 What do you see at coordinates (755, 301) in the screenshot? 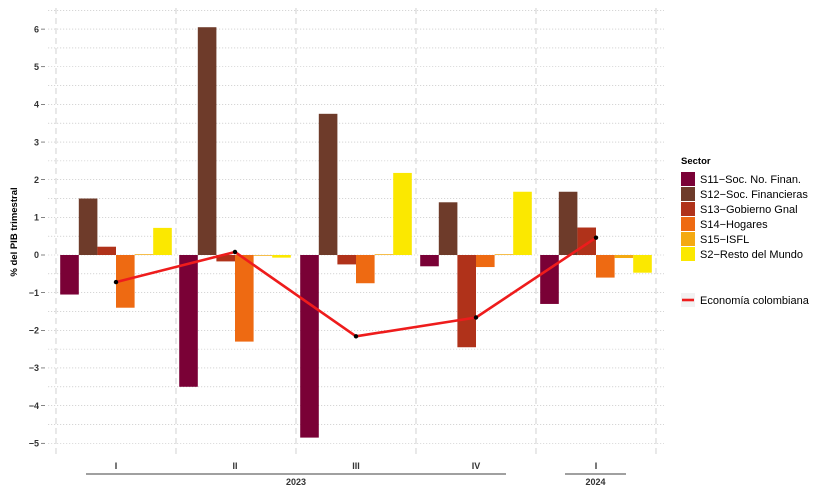
I see `legend-label: Economía colombiana` at bounding box center [755, 301].